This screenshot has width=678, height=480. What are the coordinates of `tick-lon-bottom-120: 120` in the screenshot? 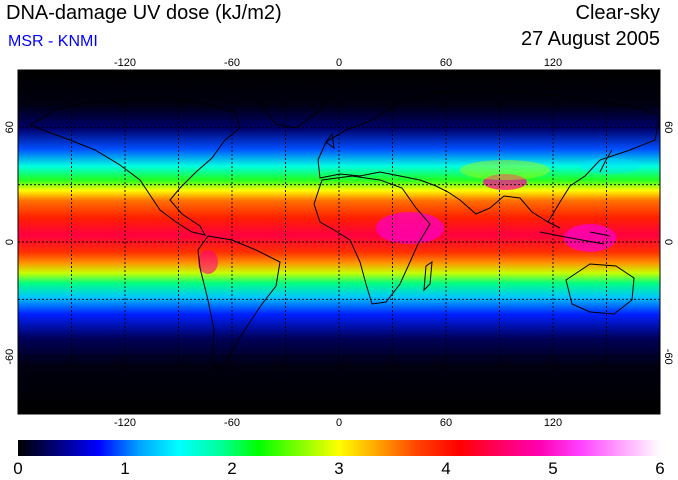 It's located at (553, 423).